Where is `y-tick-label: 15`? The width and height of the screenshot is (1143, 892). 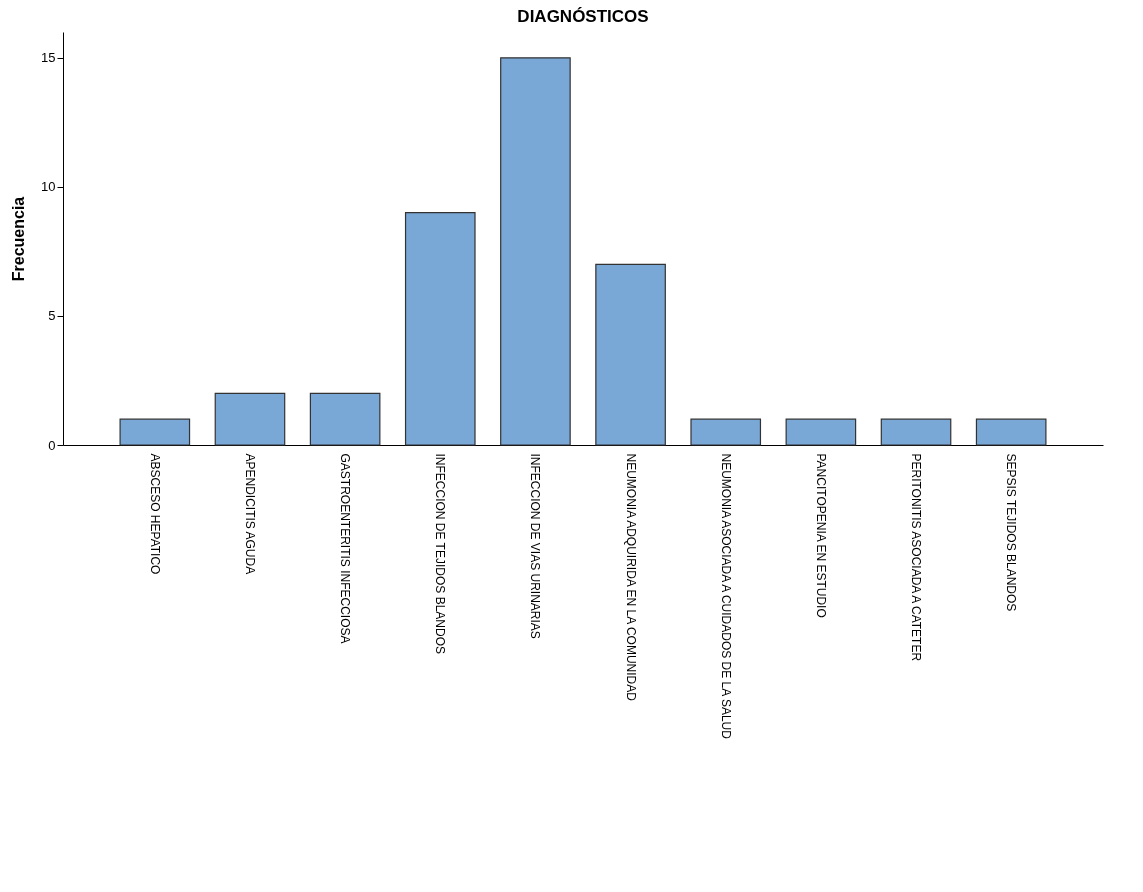 y-tick-label: 15 is located at coordinates (48, 58).